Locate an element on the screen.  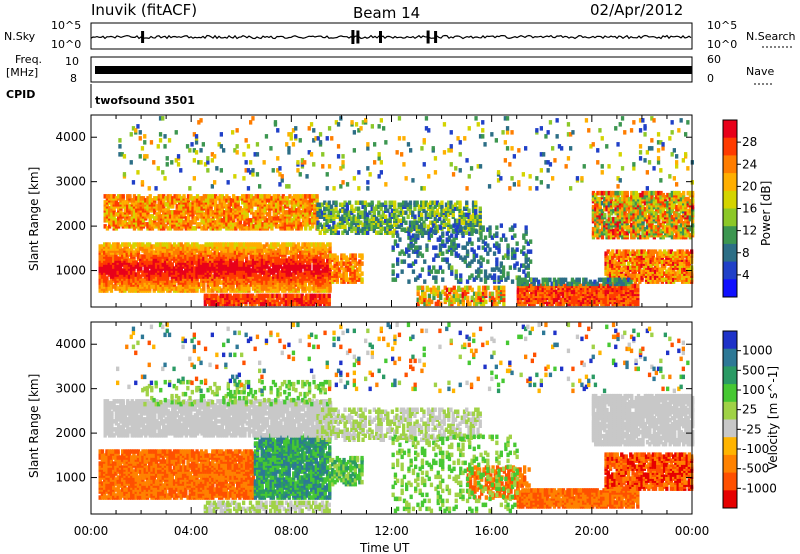
noise-right-label: N.Search is located at coordinates (771, 36).